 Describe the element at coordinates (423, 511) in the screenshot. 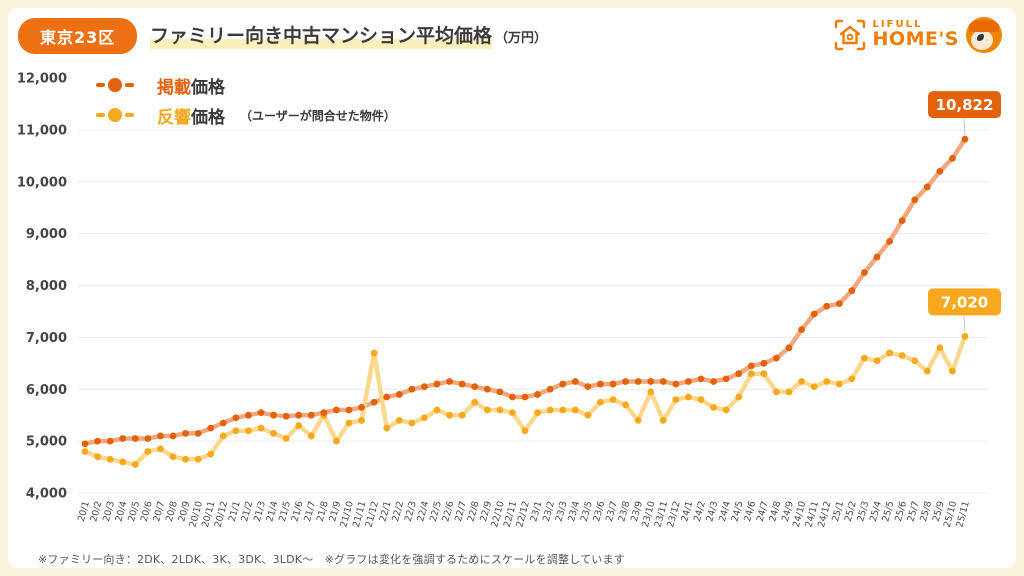

I see `x-tick-label: 22/4` at that location.